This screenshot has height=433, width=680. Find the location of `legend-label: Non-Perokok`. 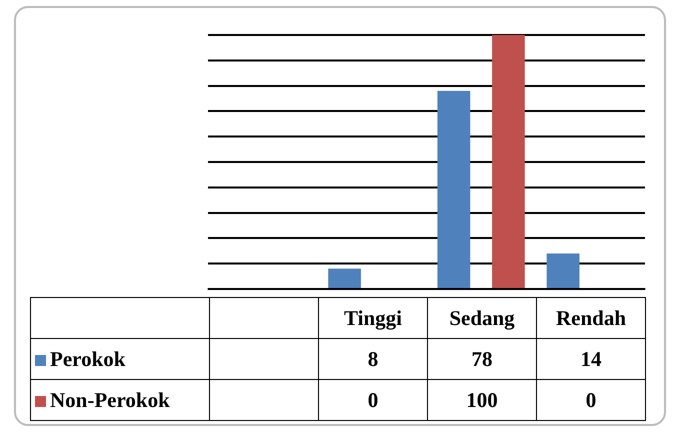

legend-label: Non-Perokok is located at coordinates (120, 400).